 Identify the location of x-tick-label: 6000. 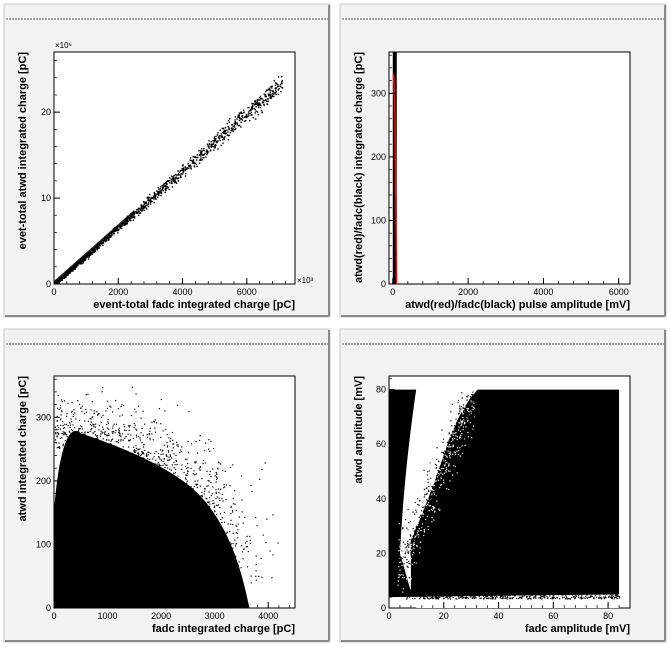
(619, 292).